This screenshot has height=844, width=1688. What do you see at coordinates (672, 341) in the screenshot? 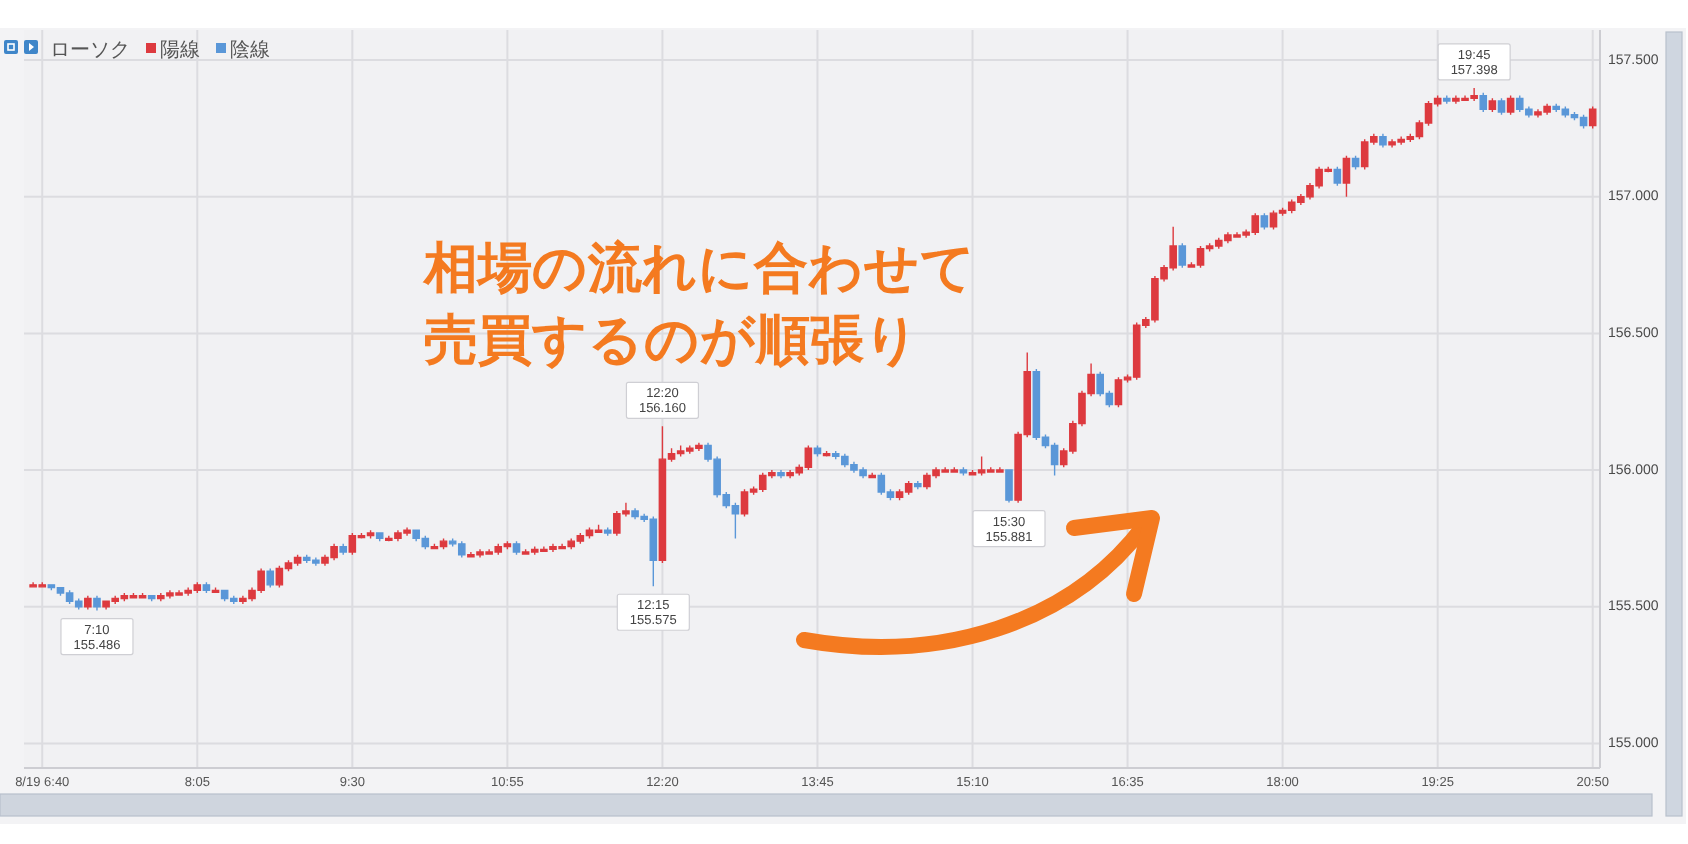
I see `annotation: 売買するのが順張り` at bounding box center [672, 341].